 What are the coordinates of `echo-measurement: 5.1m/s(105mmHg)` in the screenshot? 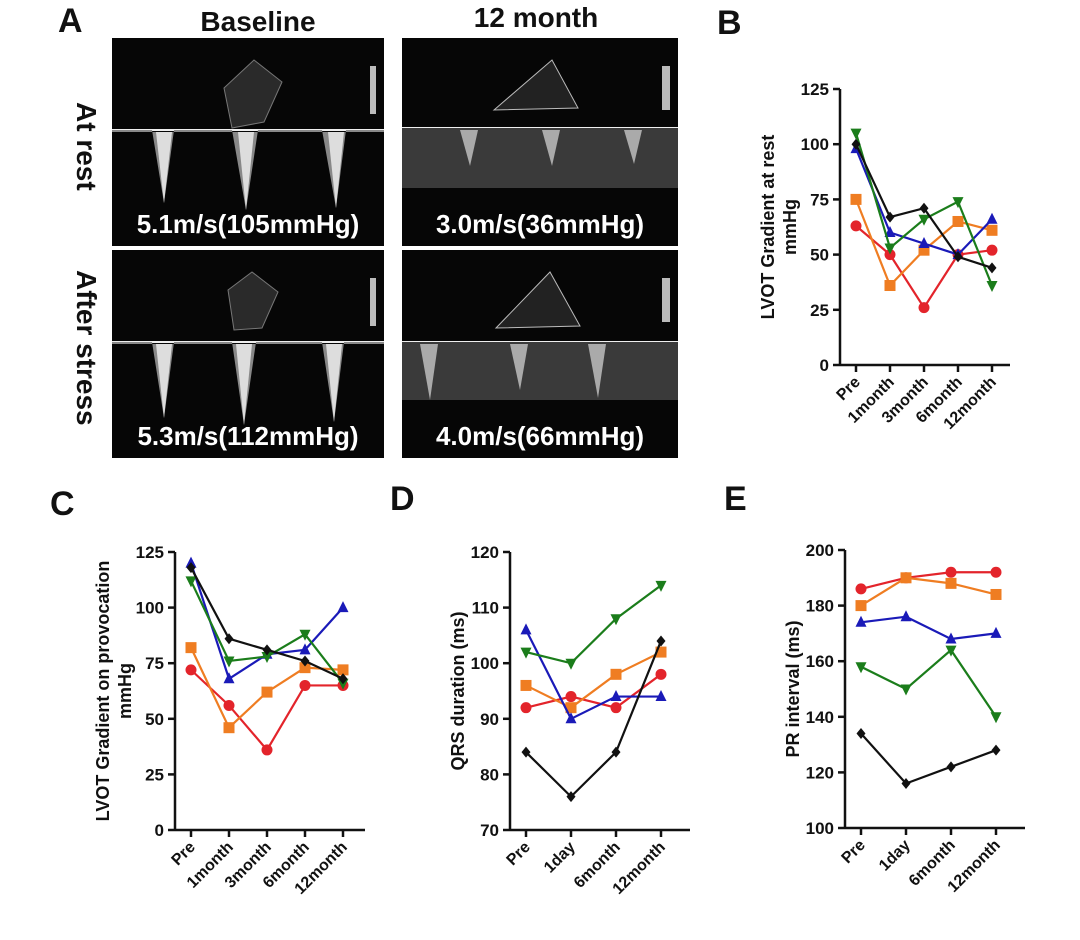 It's located at (248, 224).